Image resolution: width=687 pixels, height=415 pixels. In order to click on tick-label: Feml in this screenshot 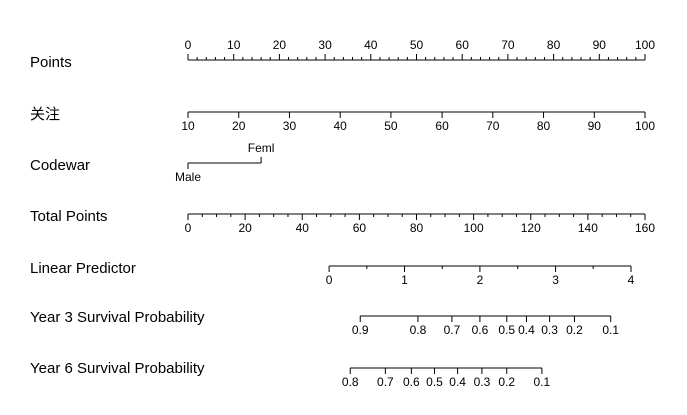, I will do `click(261, 148)`.